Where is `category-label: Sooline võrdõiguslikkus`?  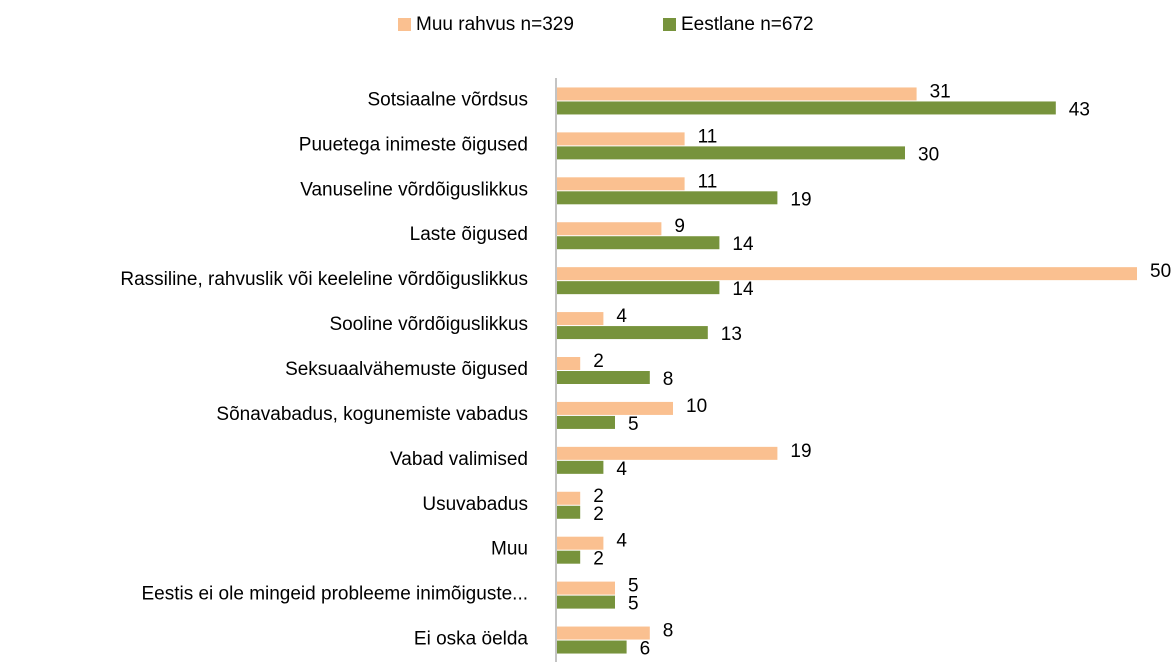 category-label: Sooline võrdõiguslikkus is located at coordinates (428, 324).